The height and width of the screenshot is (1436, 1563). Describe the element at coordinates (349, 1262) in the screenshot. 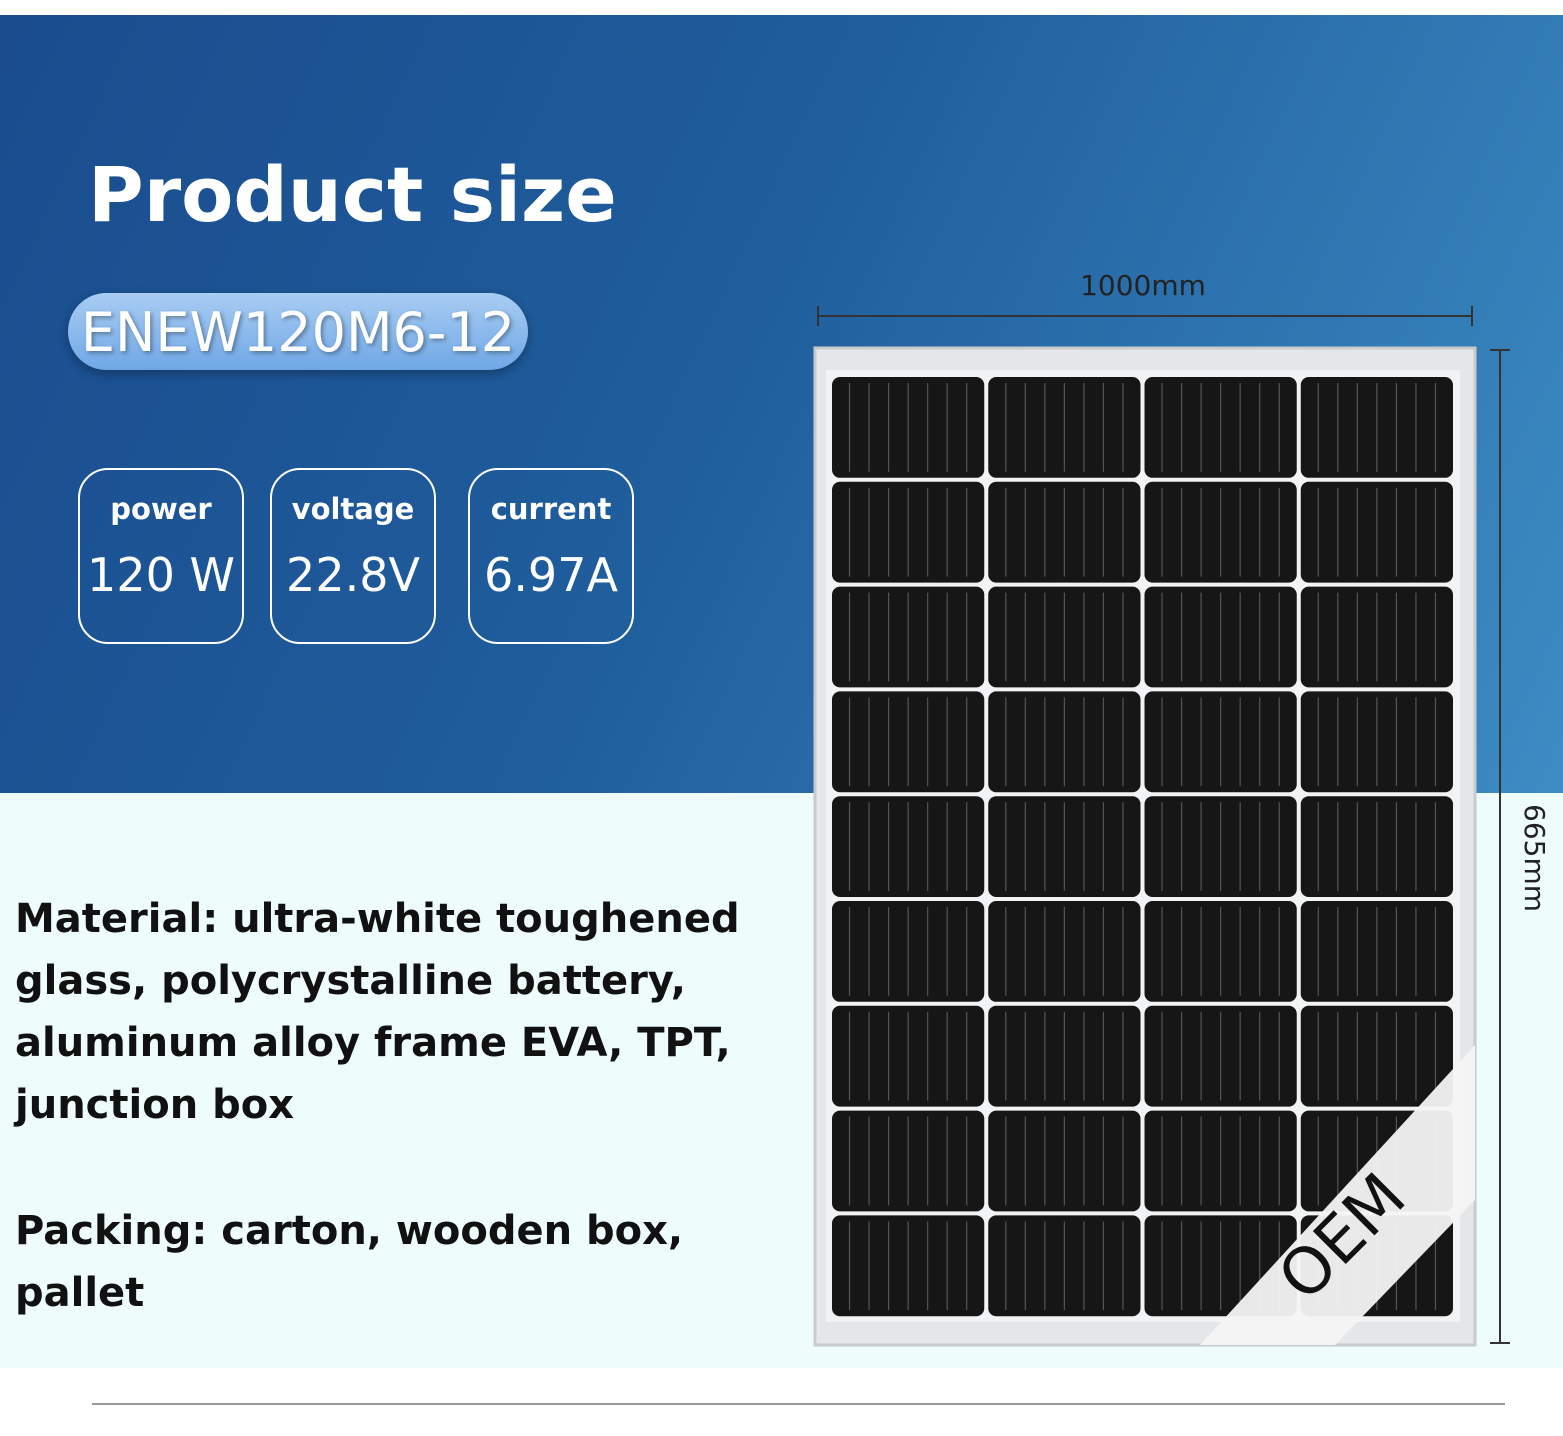

I see `packing-text: Packing: carton, wooden box, pallet` at that location.